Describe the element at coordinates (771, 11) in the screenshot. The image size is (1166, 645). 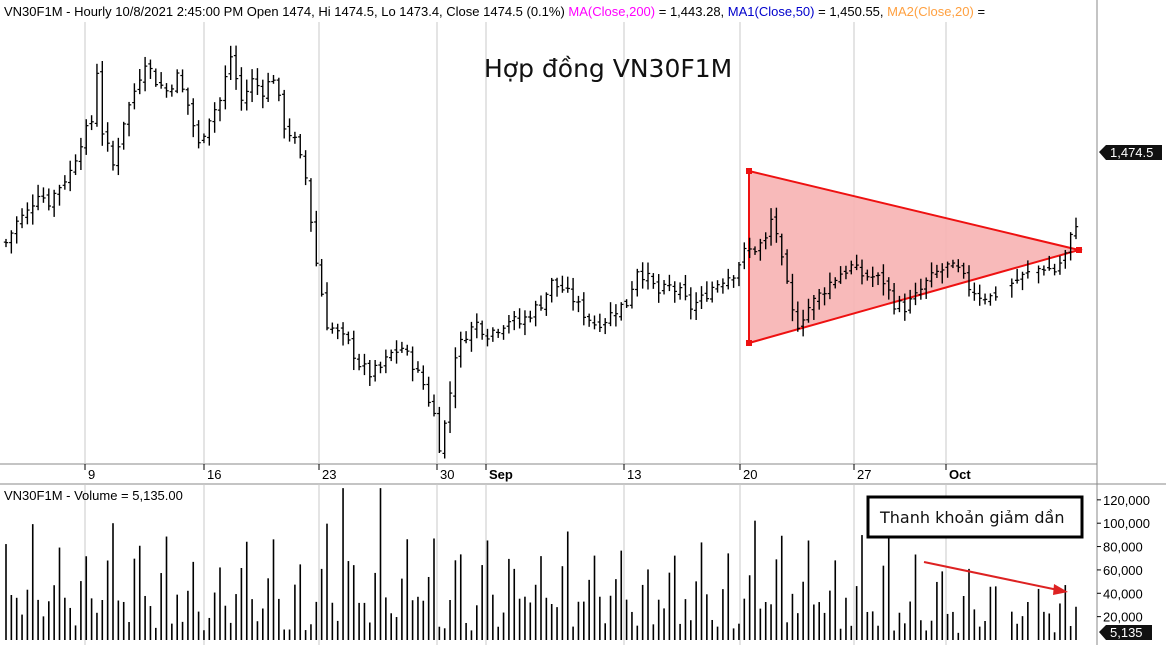
I see `header-ma50-label: MA1(Close,50)` at that location.